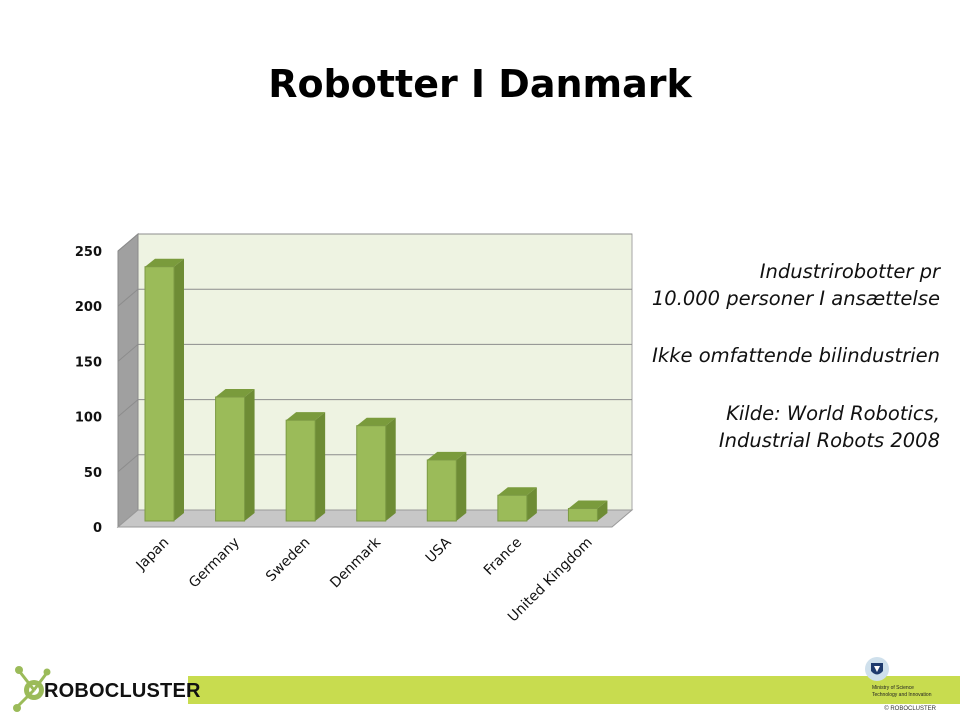  I want to click on y-tick-label: 100, so click(88, 418).